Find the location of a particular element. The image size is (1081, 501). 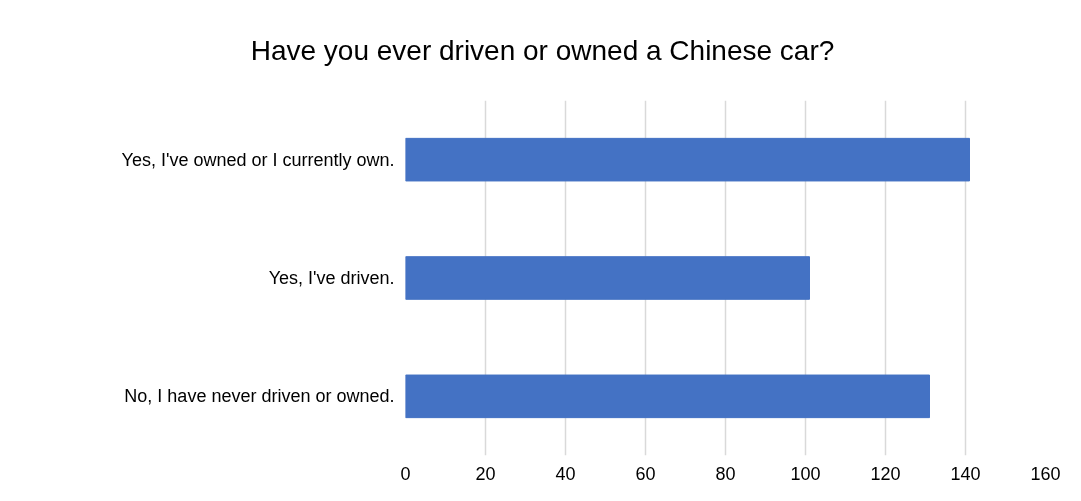

y-tick-label: No, I have never driven or owned. is located at coordinates (259, 396).